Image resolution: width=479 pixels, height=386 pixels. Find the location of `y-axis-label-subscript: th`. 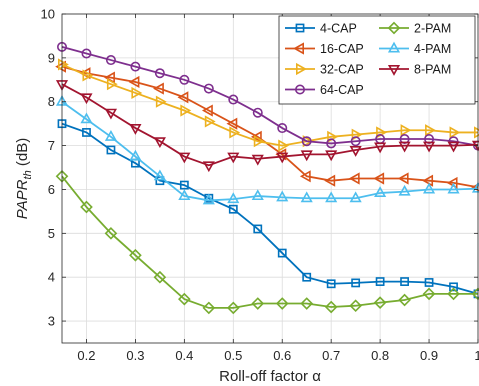

y-axis-label-subscript: th is located at coordinates (28, 174).